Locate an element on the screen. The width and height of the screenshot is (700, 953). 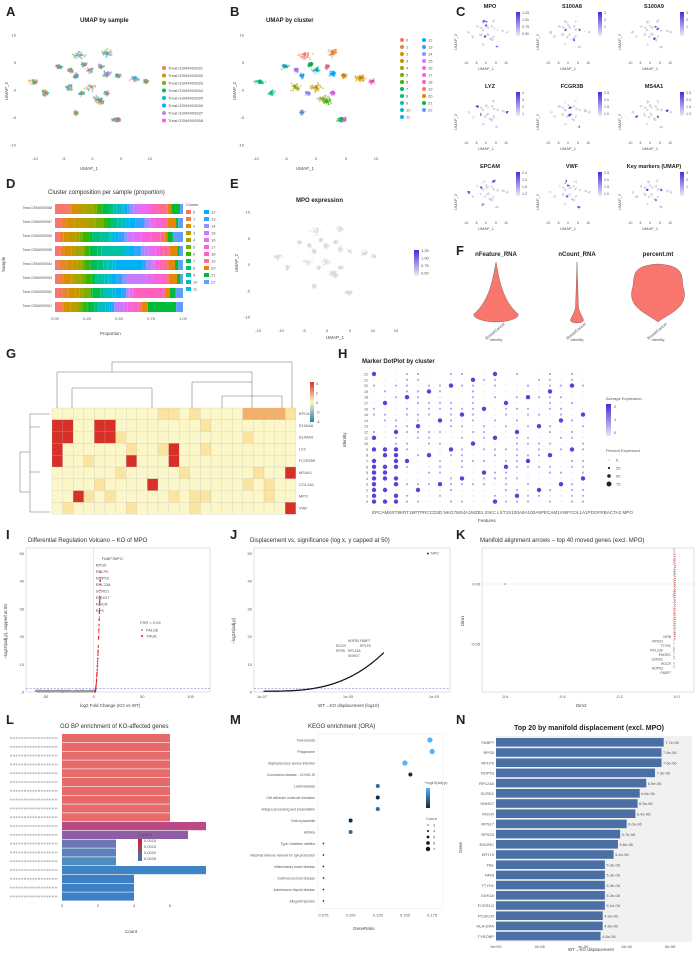
cluster-label: 16 is located at coordinates (333, 91).